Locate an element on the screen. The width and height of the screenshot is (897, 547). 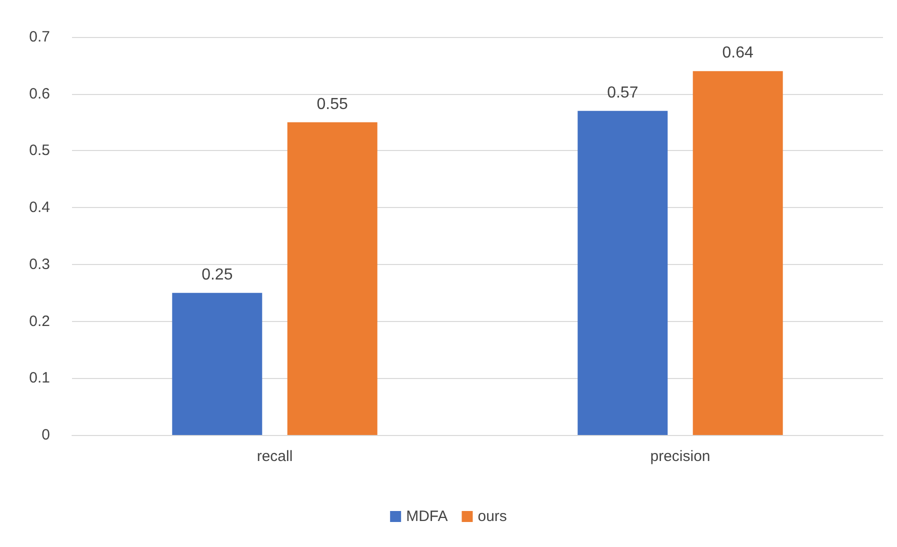
data-label: 0.55 is located at coordinates (332, 104).